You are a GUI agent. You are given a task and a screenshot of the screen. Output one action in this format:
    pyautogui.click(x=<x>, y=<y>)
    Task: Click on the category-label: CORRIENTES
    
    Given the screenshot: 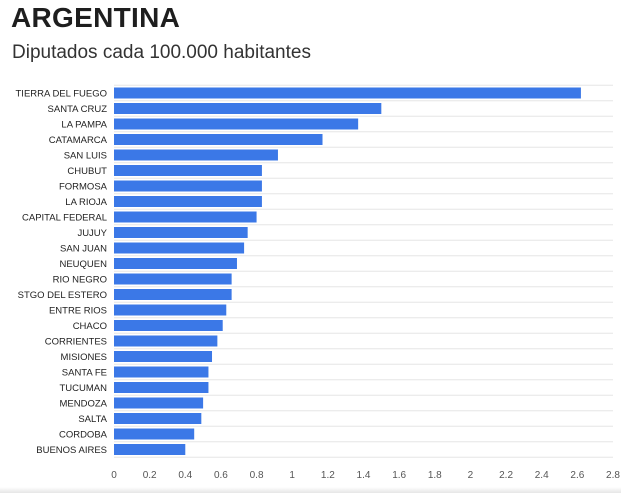 What is the action you would take?
    pyautogui.click(x=76, y=342)
    